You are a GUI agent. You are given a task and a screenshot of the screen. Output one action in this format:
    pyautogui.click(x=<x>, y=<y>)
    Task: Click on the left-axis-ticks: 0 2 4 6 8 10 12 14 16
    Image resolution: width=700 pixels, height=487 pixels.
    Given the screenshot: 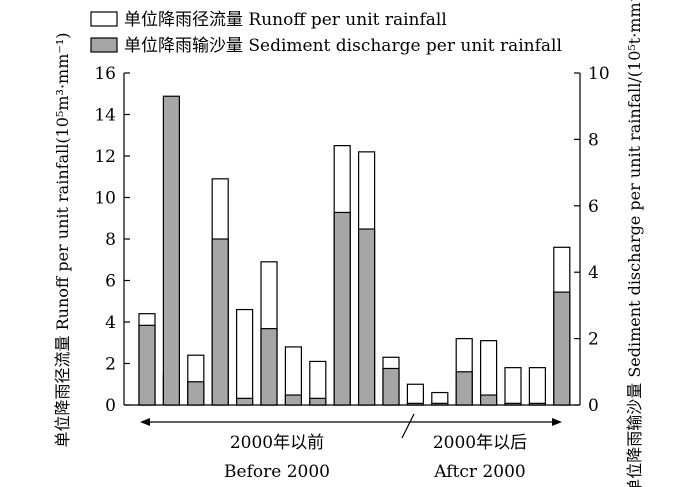 What is the action you would take?
    pyautogui.click(x=112, y=240)
    